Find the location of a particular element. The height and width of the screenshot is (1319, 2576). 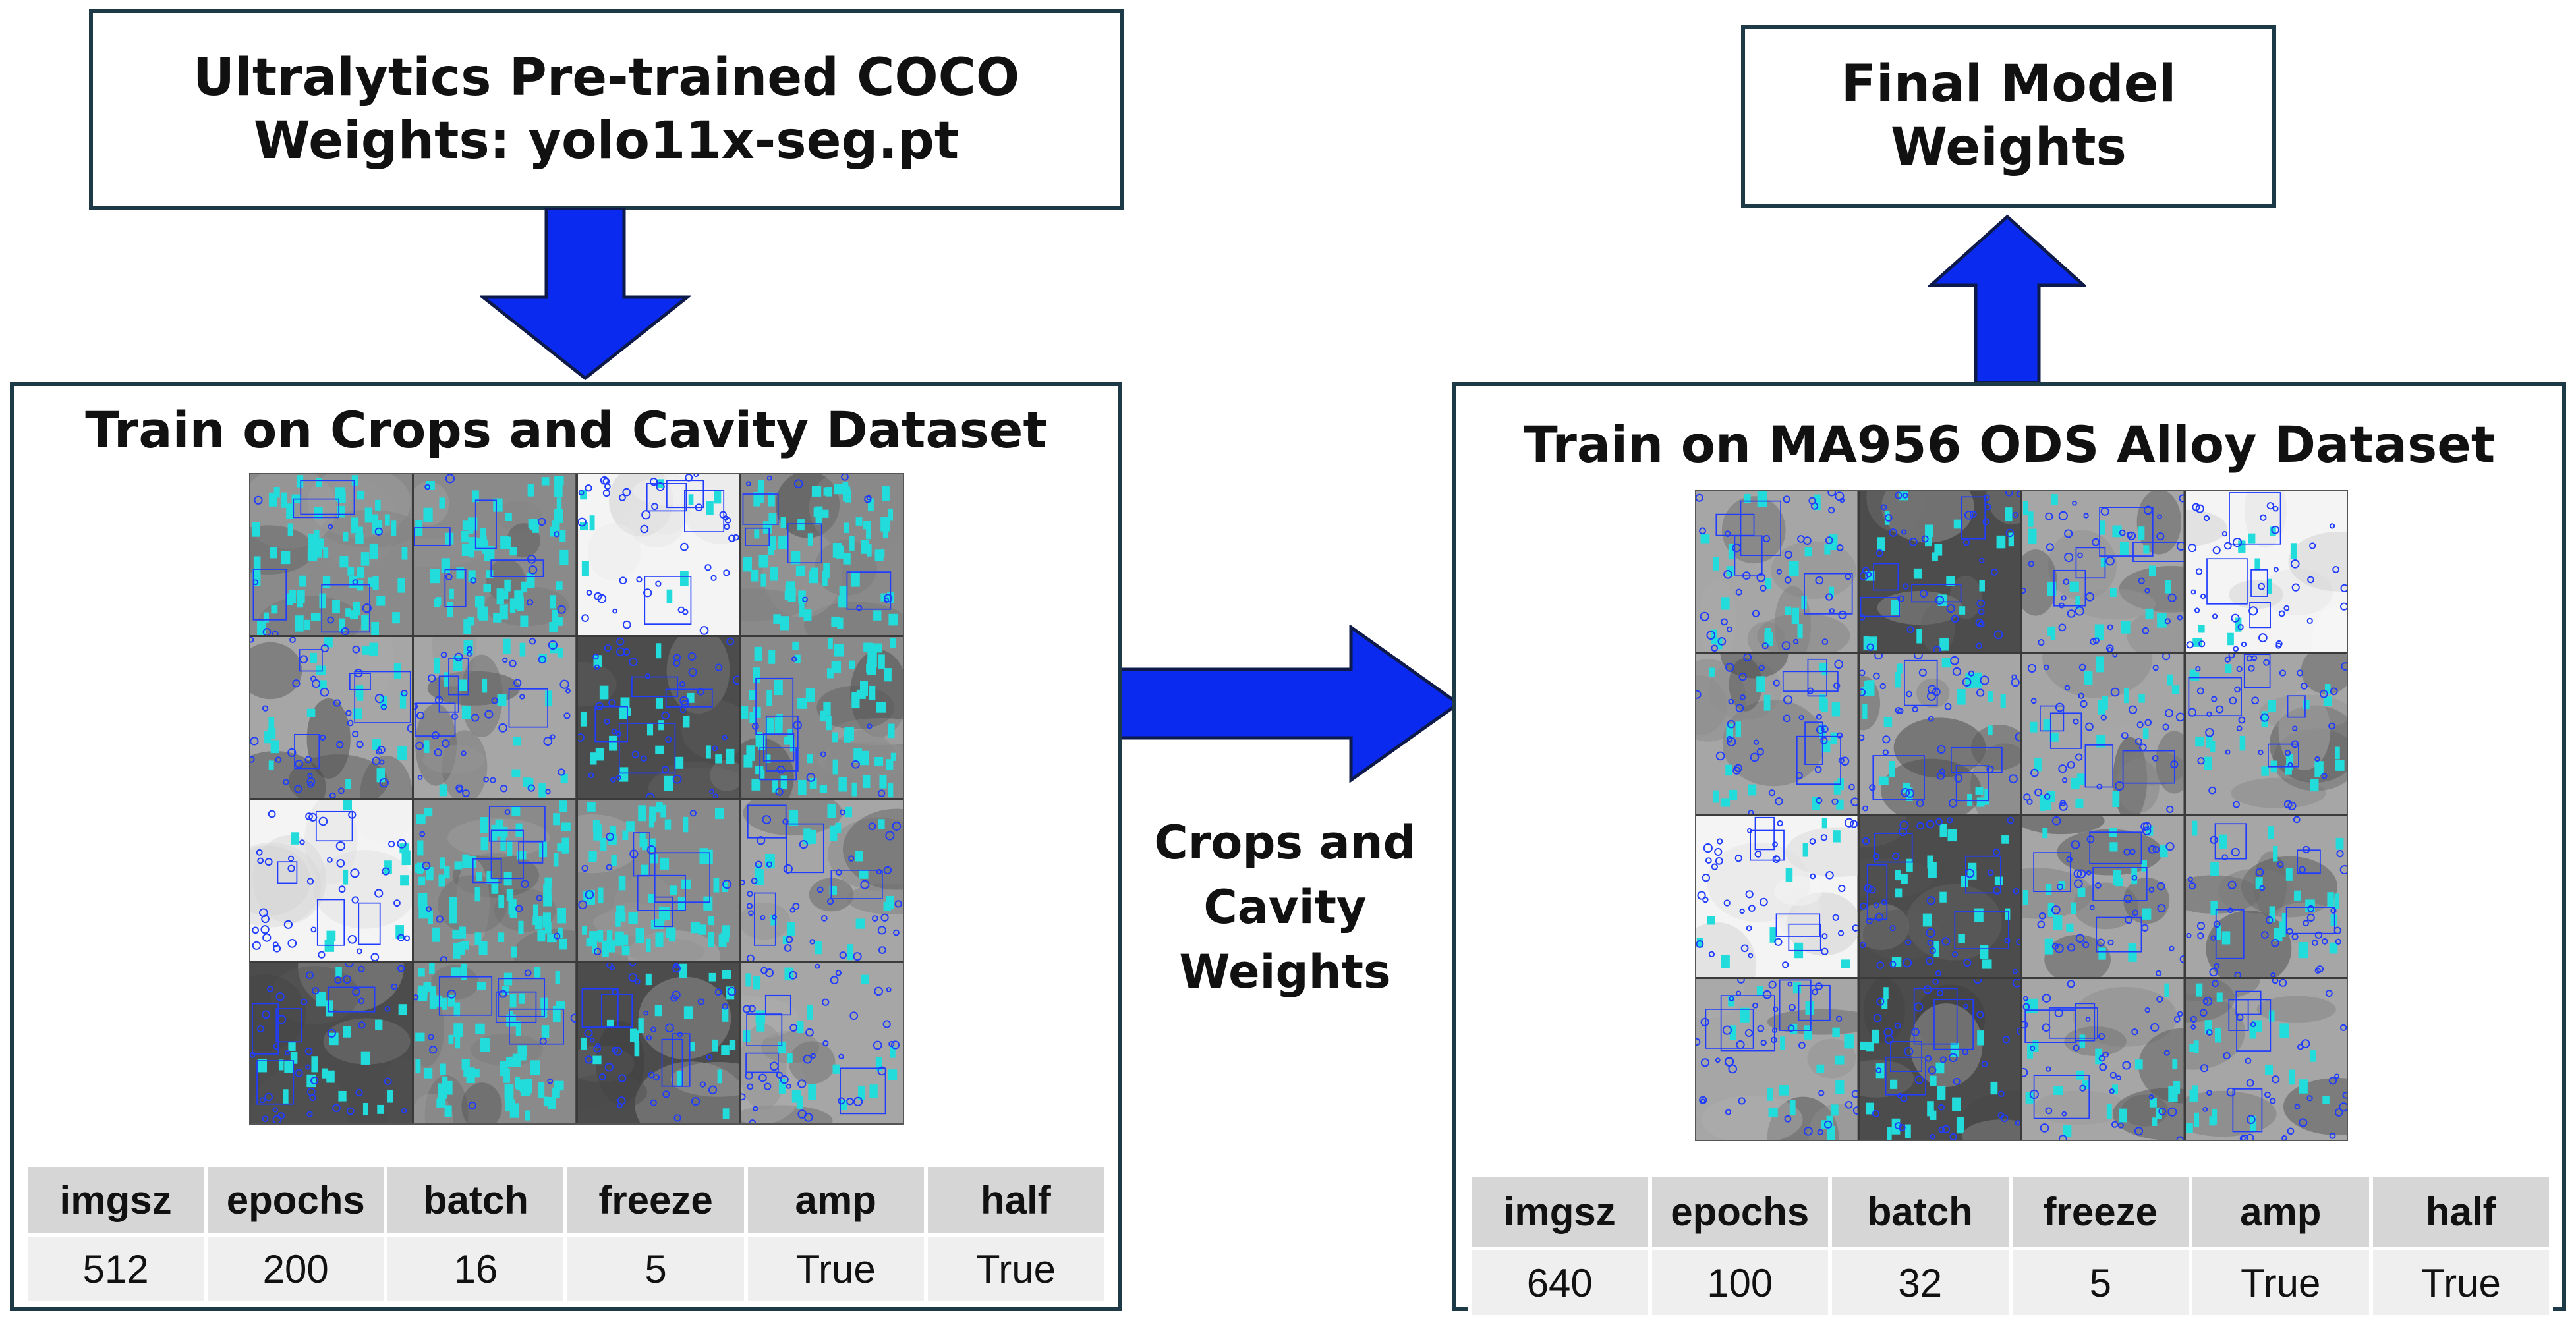

down-arrow-icon is located at coordinates (586, 294).